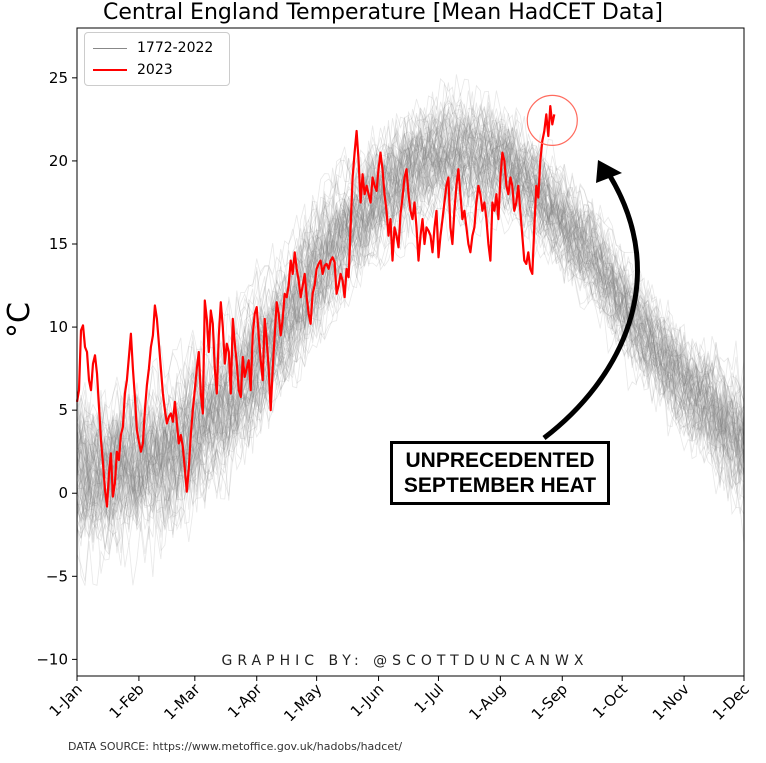 The height and width of the screenshot is (763, 766). I want to click on x-tick-label: 1-Nov, so click(671, 702).